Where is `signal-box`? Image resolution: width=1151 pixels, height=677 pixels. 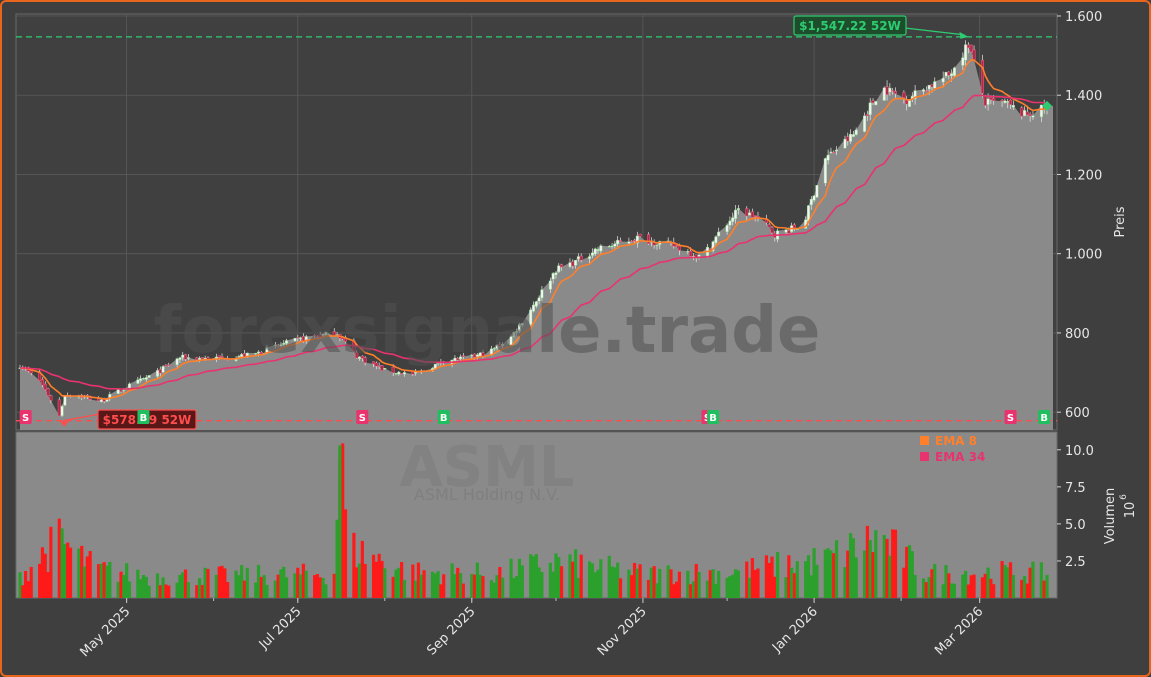
signal-box is located at coordinates (362, 417).